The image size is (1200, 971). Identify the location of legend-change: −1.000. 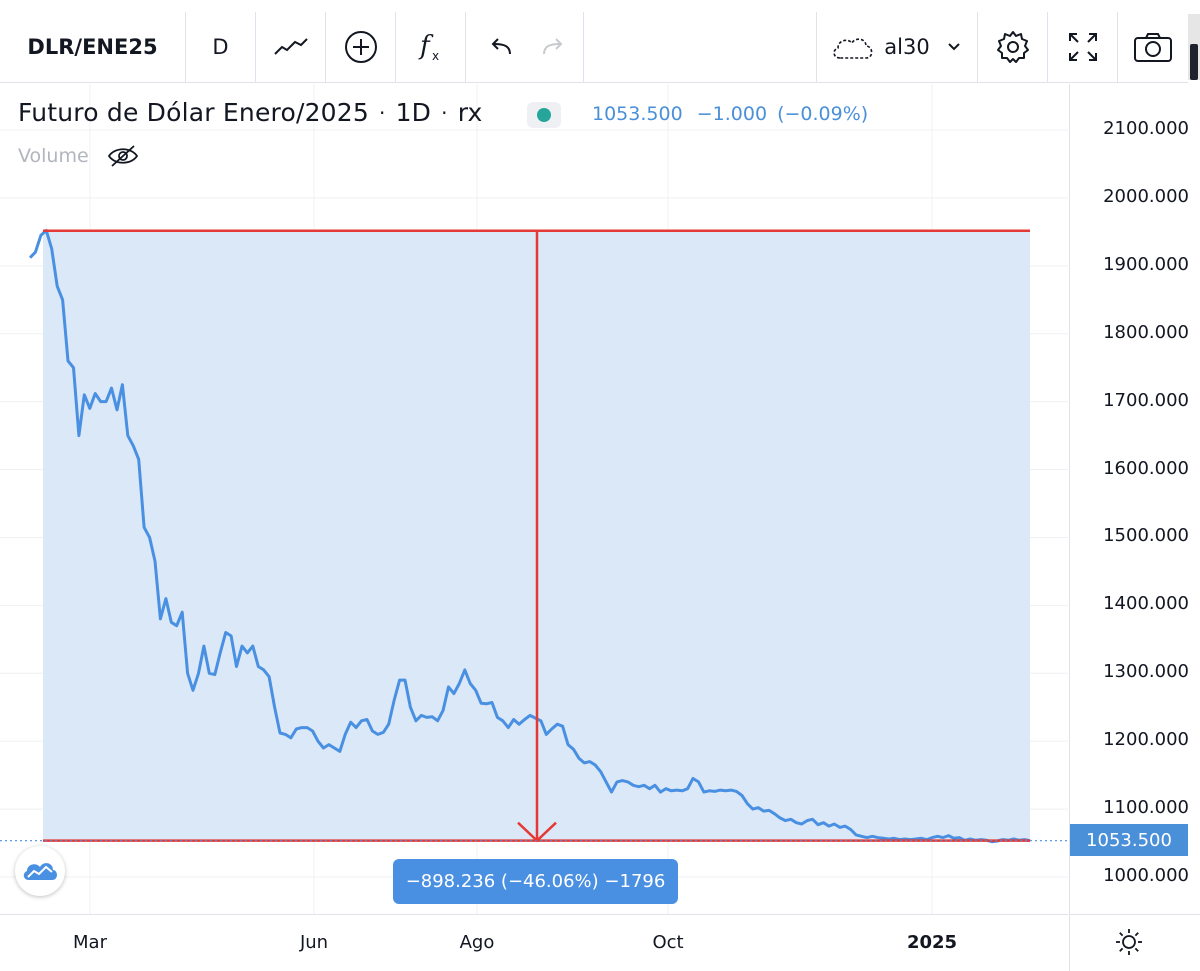
(732, 114).